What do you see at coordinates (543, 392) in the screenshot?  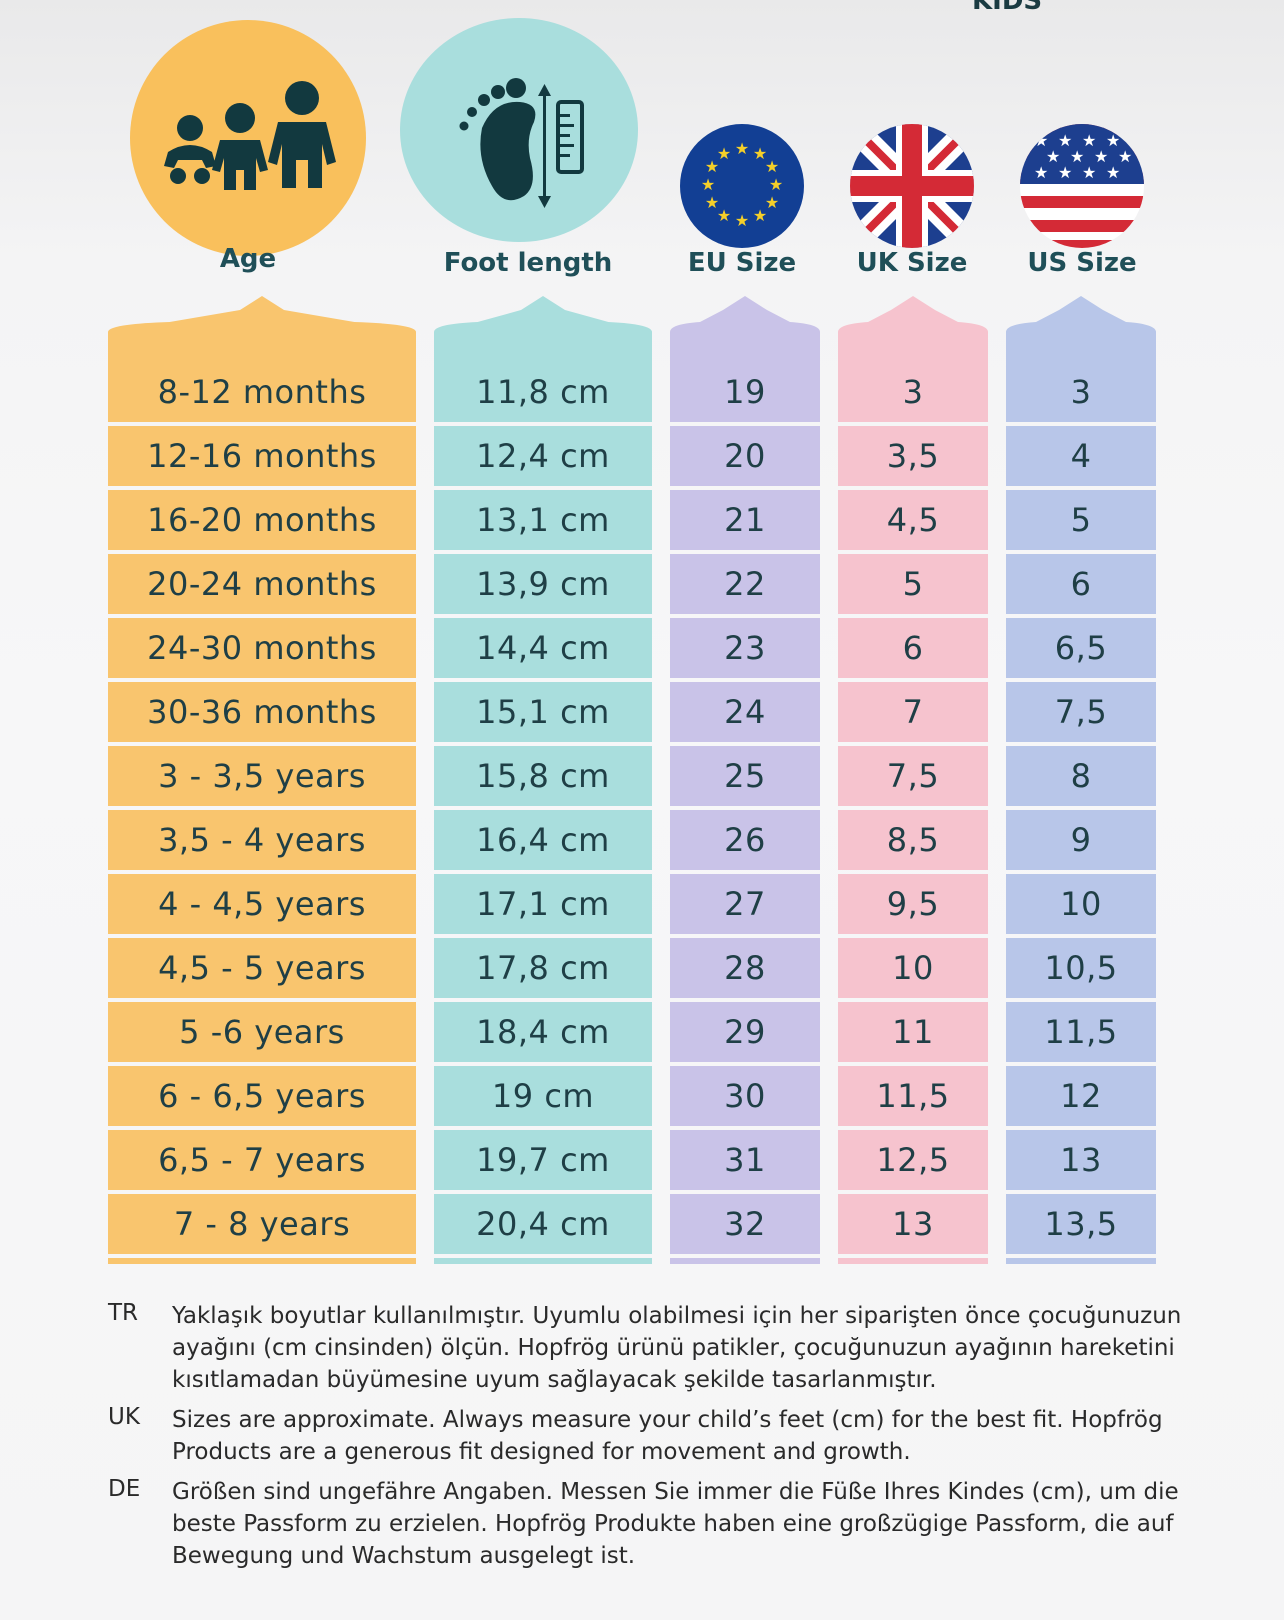 I see `table-cell-foot: 11,8 cm` at bounding box center [543, 392].